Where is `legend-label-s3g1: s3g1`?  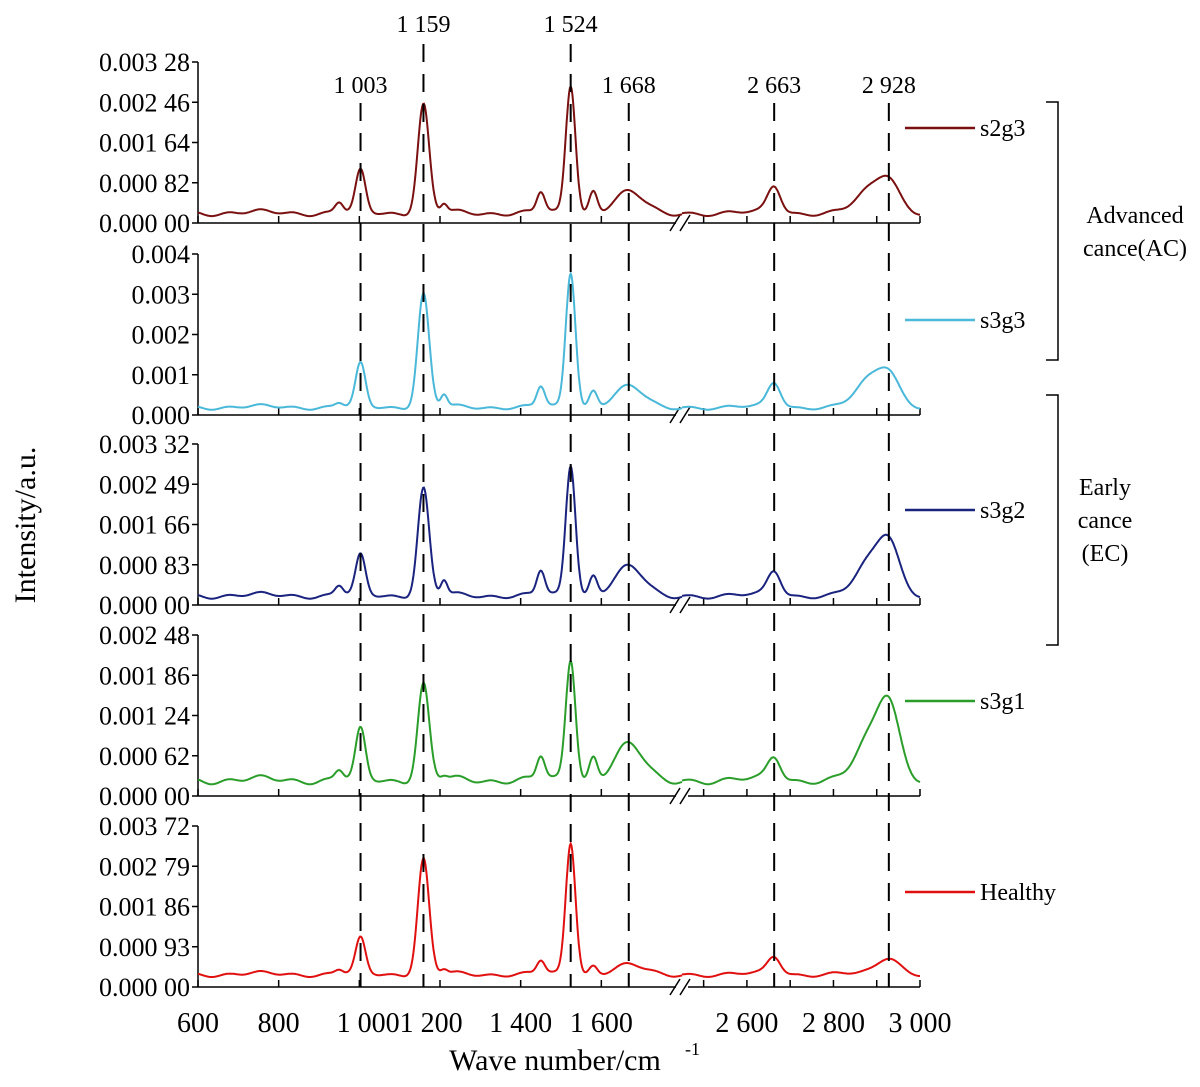
legend-label-s3g1: s3g1 is located at coordinates (1002, 702).